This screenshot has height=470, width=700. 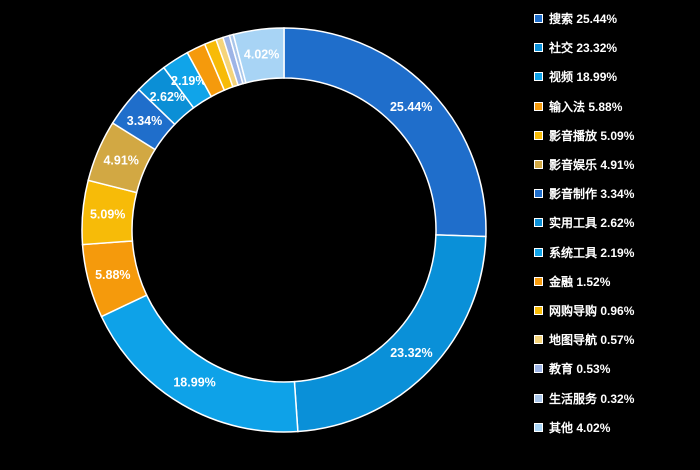 I want to click on legend-item-10: 网购导购 0.96%, so click(x=617, y=310).